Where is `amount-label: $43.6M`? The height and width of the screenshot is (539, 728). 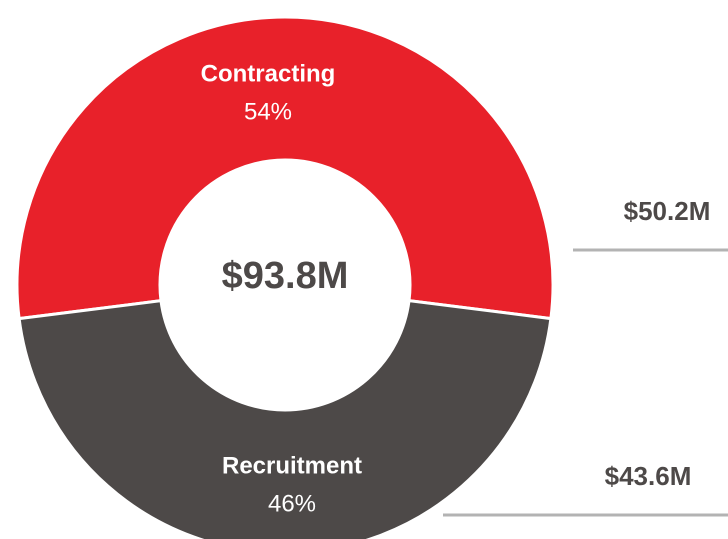
amount-label: $43.6M is located at coordinates (648, 476).